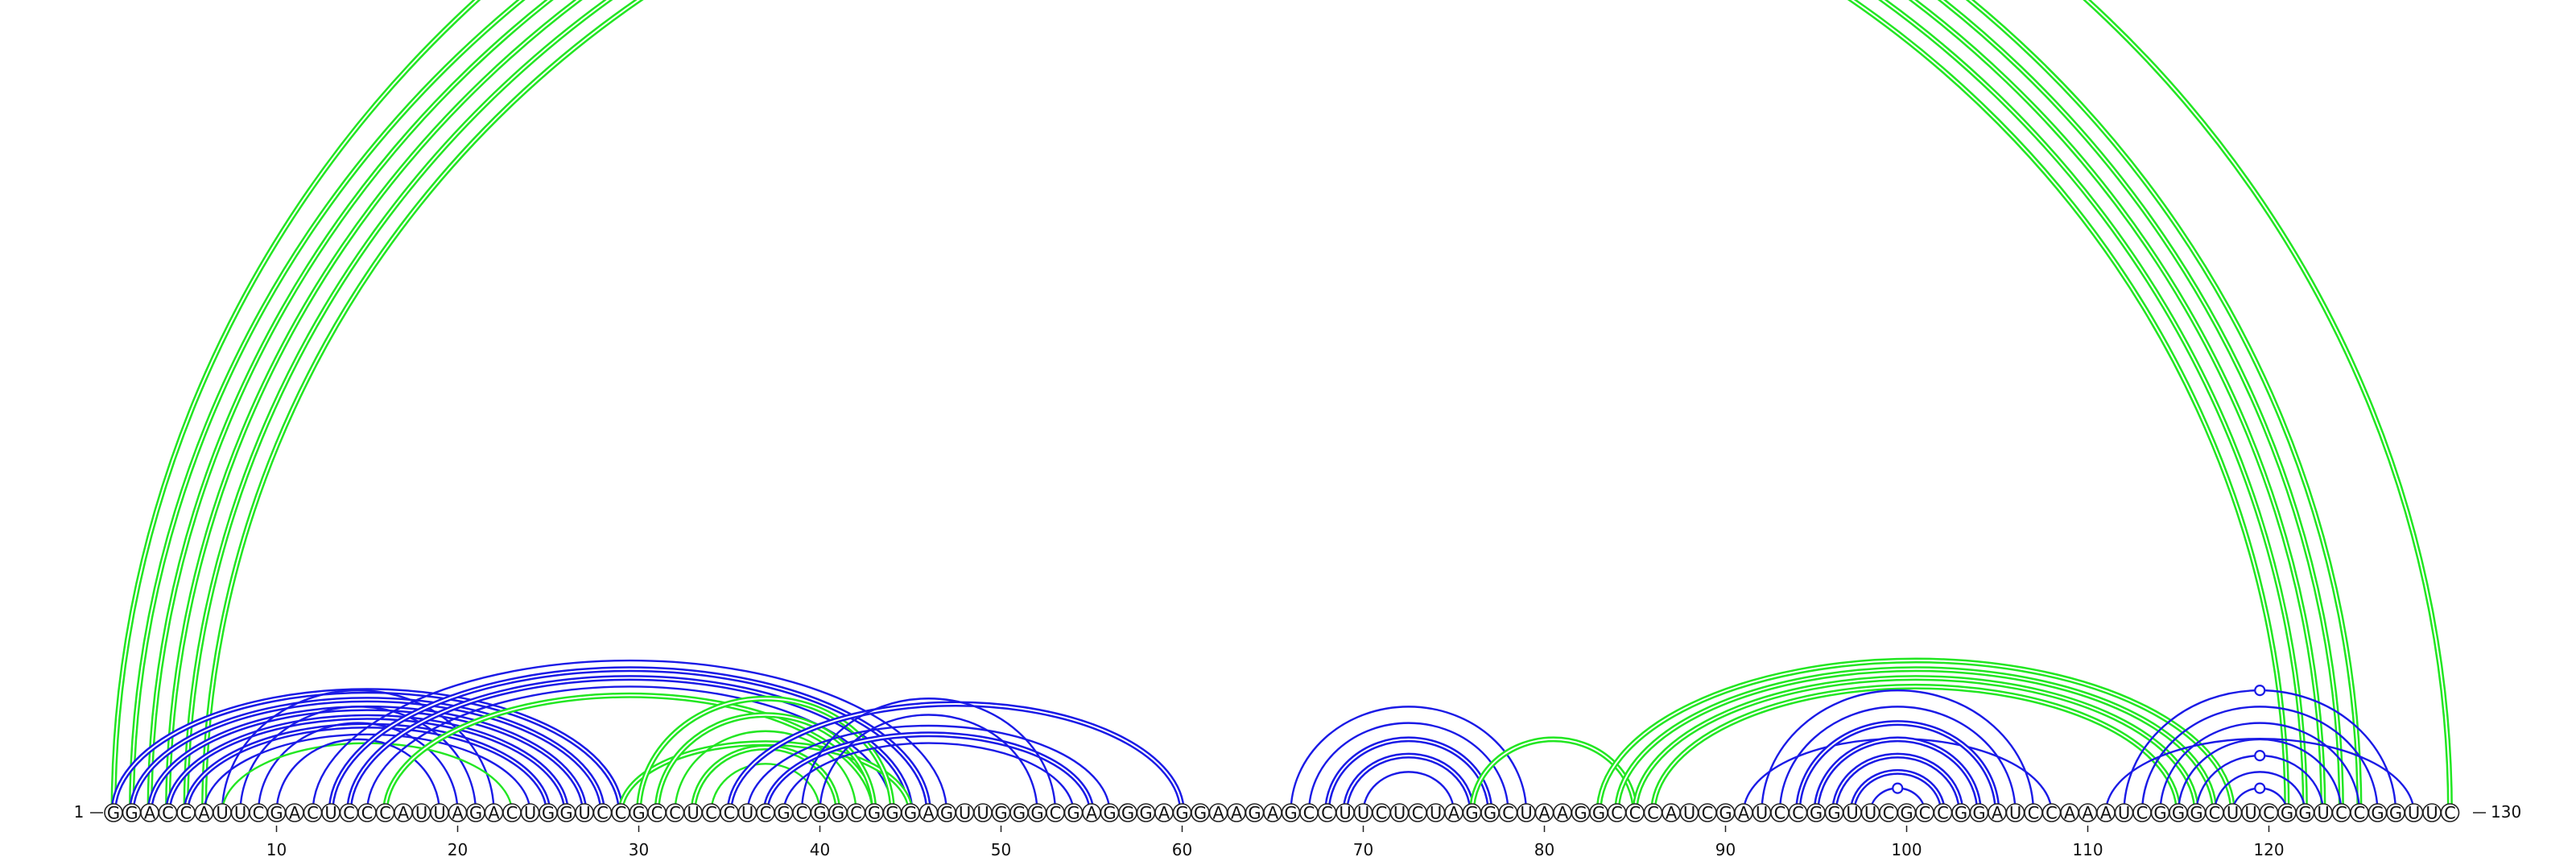 The height and width of the screenshot is (857, 2576). I want to click on tick-label: 80, so click(1544, 849).